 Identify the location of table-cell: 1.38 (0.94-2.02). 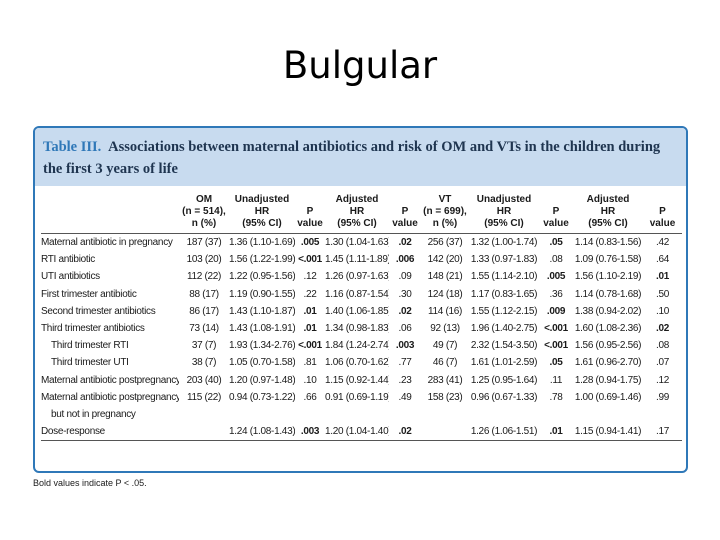
(608, 311).